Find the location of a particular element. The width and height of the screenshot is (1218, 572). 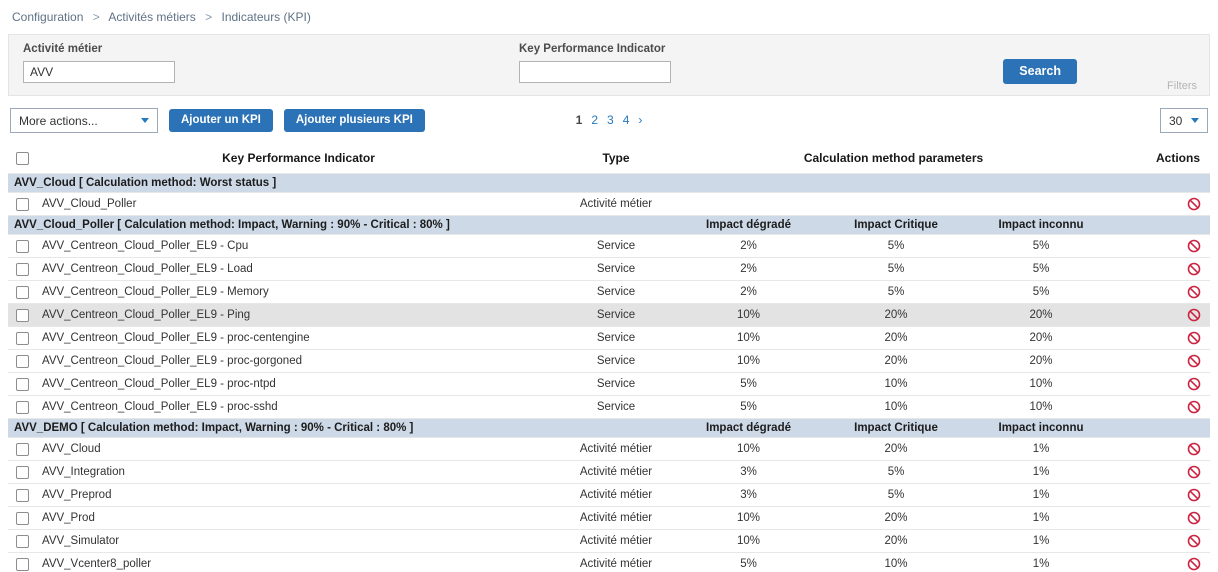

page-link-3: 3 is located at coordinates (610, 120).